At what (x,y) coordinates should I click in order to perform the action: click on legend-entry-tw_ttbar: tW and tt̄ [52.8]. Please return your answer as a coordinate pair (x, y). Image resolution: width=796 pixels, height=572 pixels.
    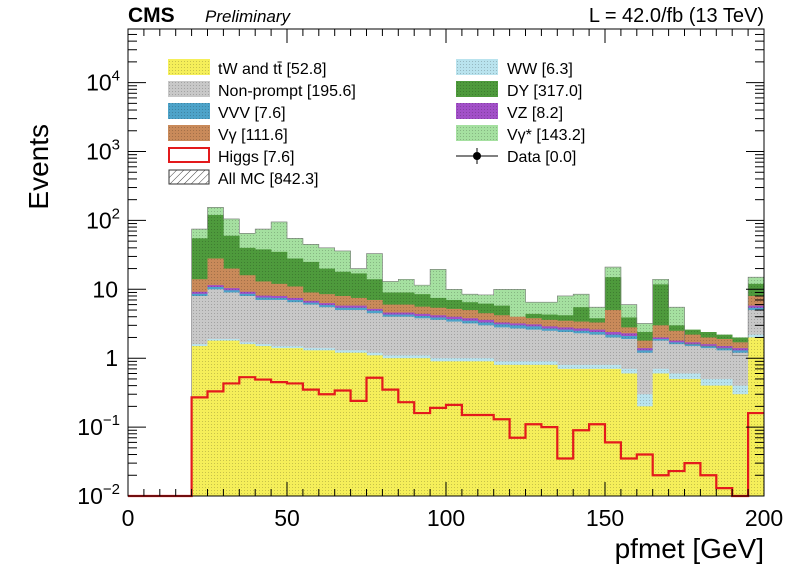
    Looking at the image, I should click on (247, 68).